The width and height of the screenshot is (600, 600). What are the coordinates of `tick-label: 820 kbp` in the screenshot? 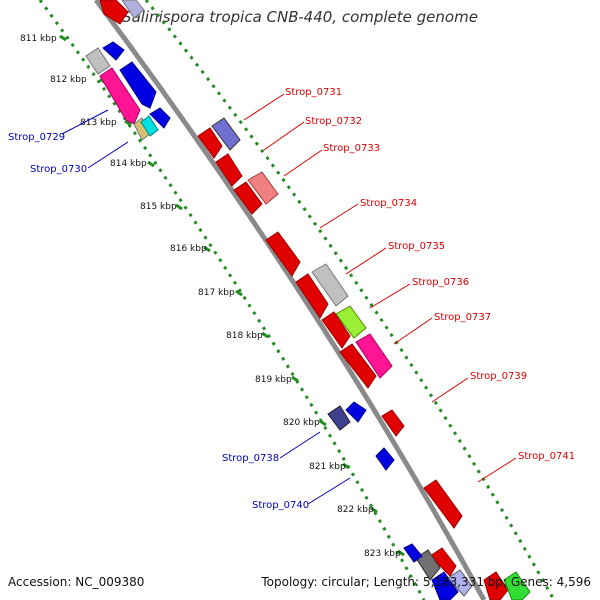 It's located at (301, 423).